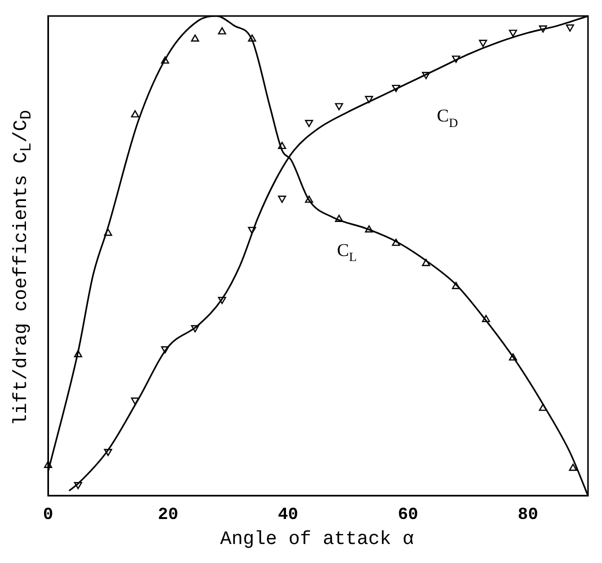  What do you see at coordinates (288, 516) in the screenshot?
I see `x-tick-label: 40` at bounding box center [288, 516].